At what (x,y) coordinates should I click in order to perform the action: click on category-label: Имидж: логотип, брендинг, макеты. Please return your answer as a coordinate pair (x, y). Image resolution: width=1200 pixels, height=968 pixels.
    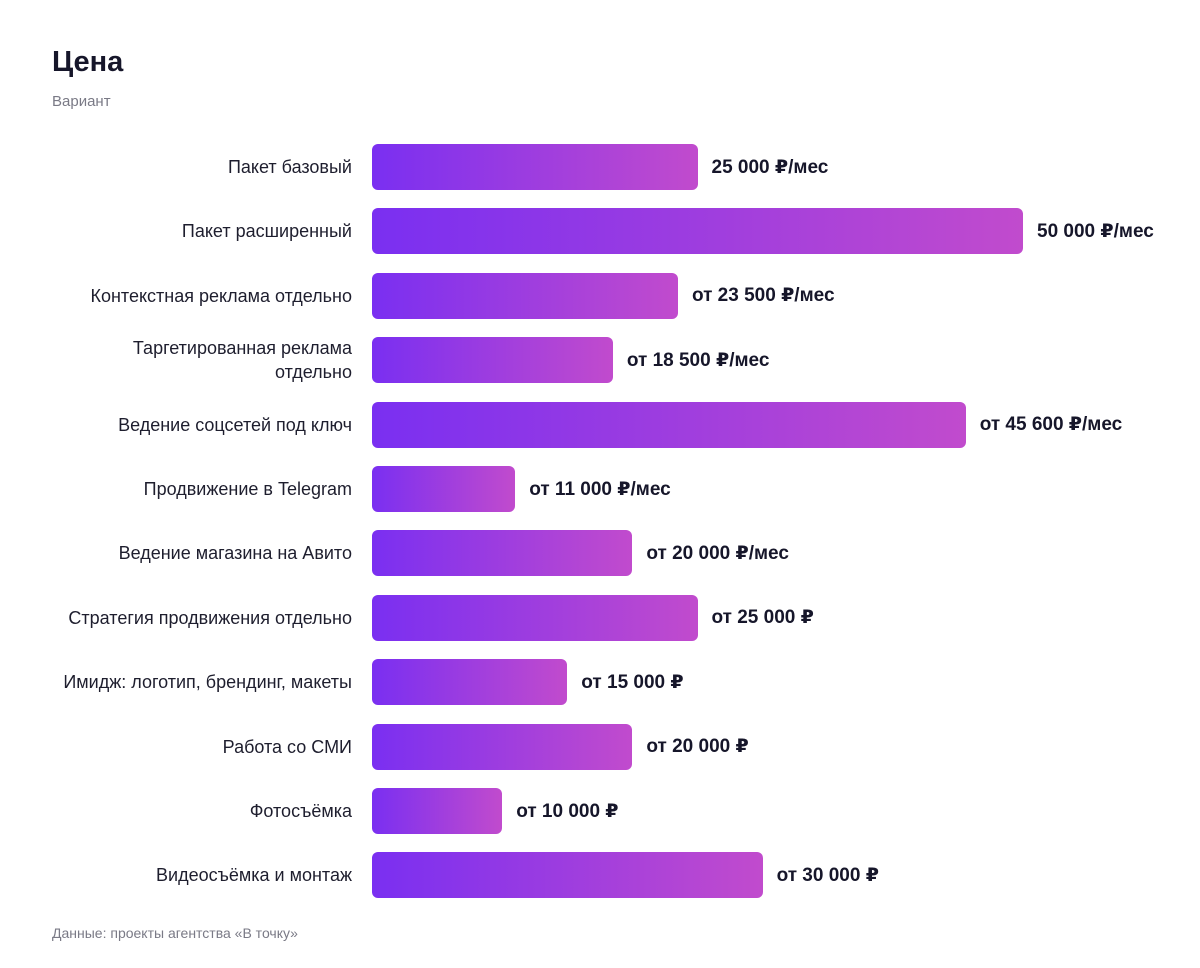
    Looking at the image, I should click on (207, 682).